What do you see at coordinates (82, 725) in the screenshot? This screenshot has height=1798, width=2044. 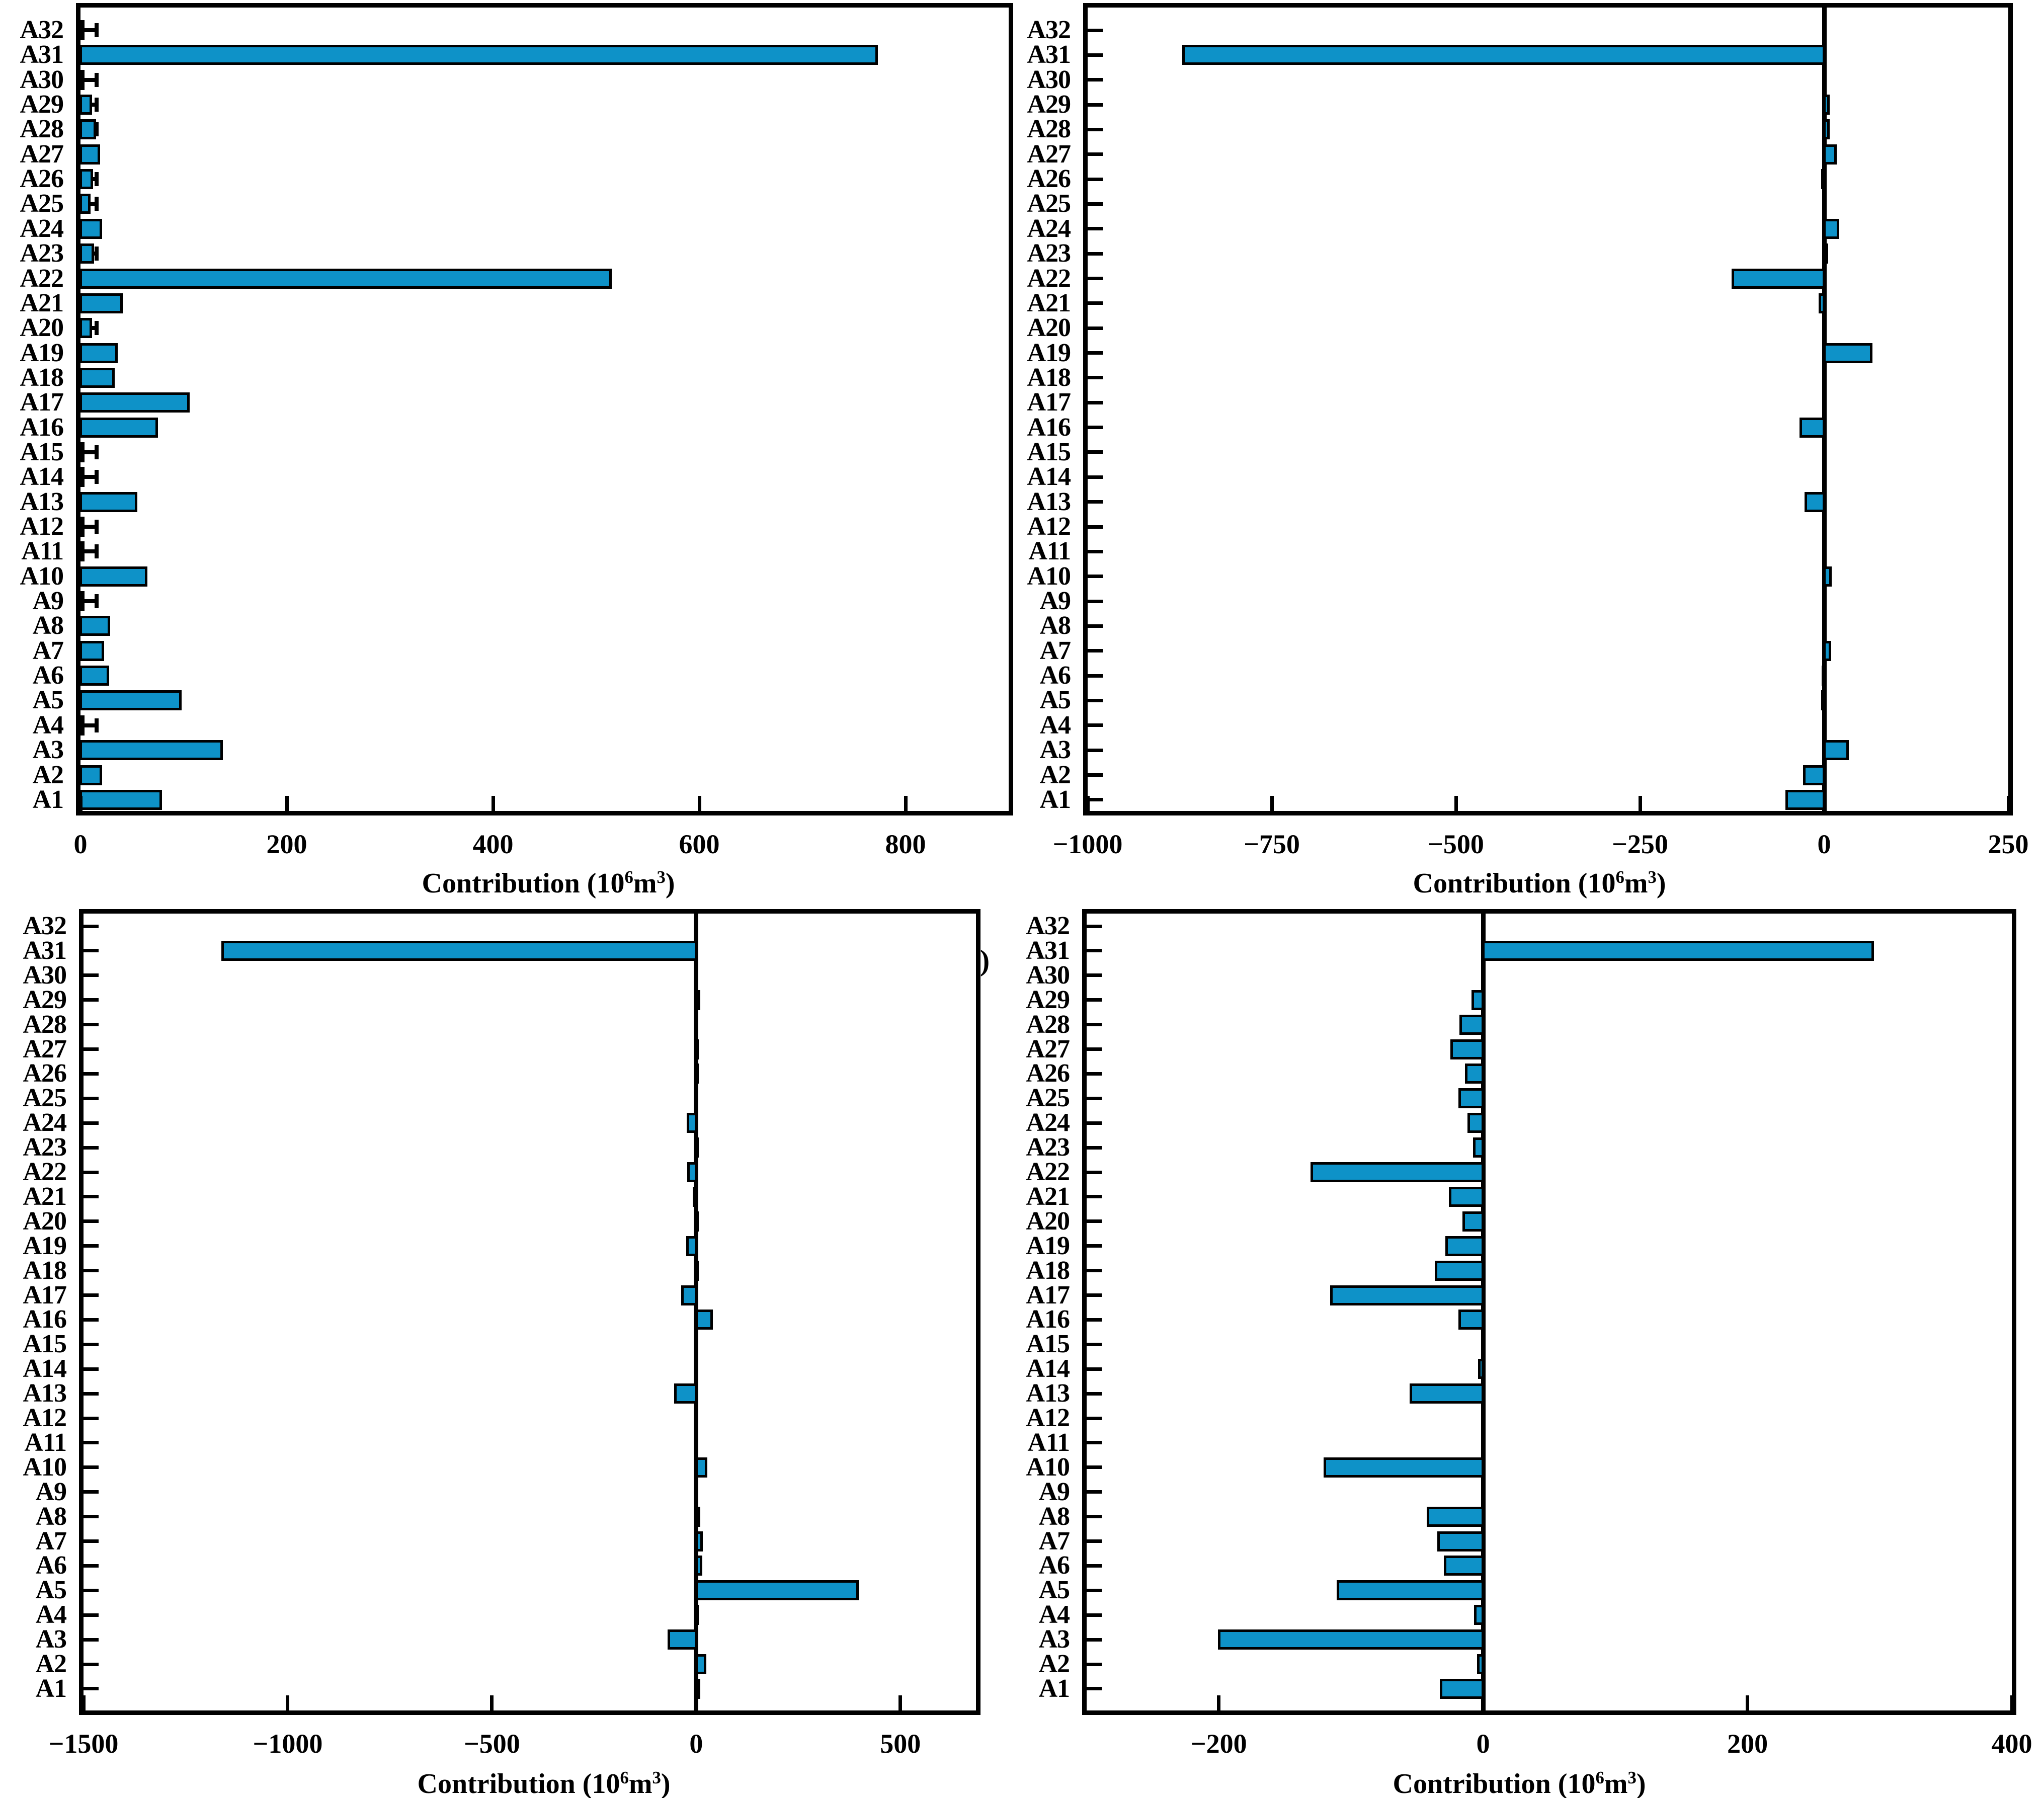 I see `bar-A4` at bounding box center [82, 725].